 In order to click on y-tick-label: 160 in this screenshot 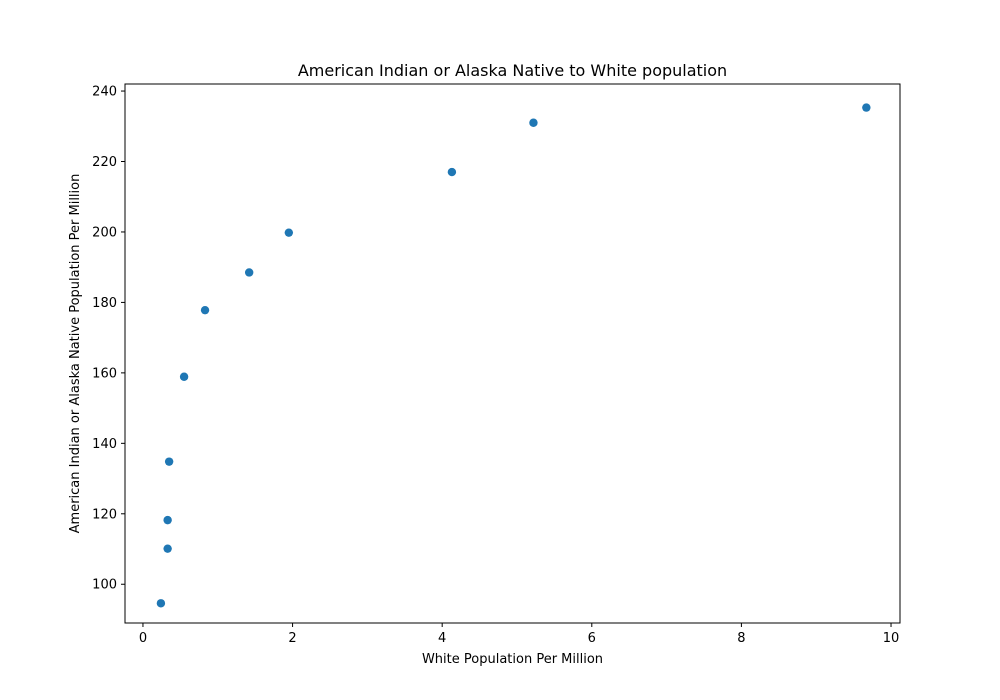, I will do `click(104, 373)`.